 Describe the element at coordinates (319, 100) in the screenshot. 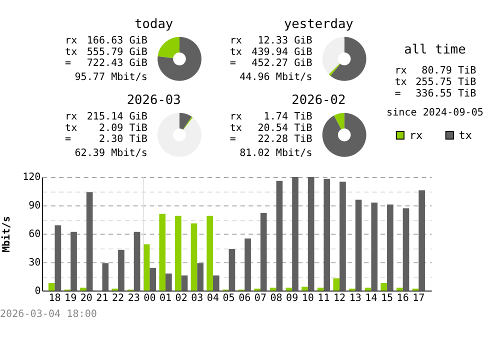

I see `chart-title: 2026-02` at that location.